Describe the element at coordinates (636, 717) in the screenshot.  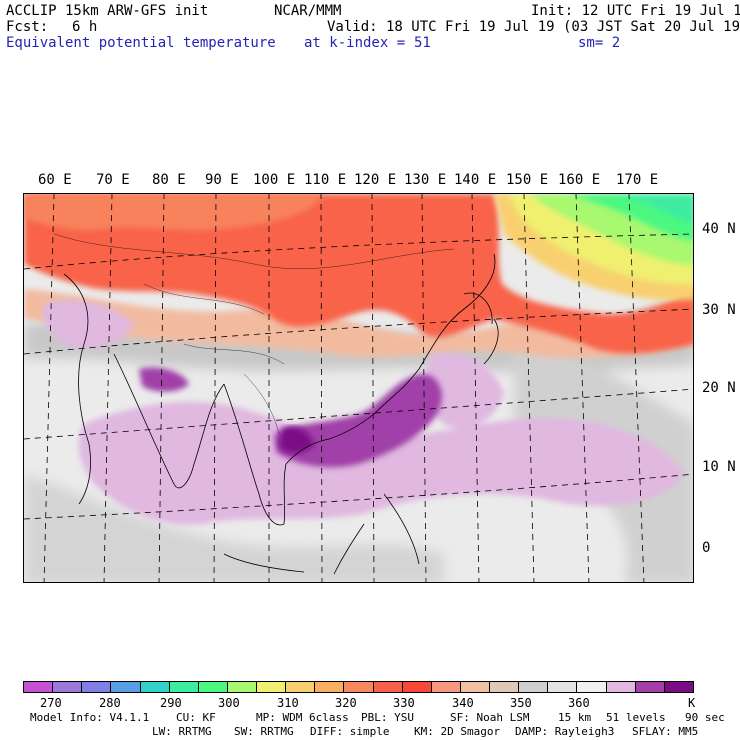
I see `vertical-levels: 51 levels` at that location.